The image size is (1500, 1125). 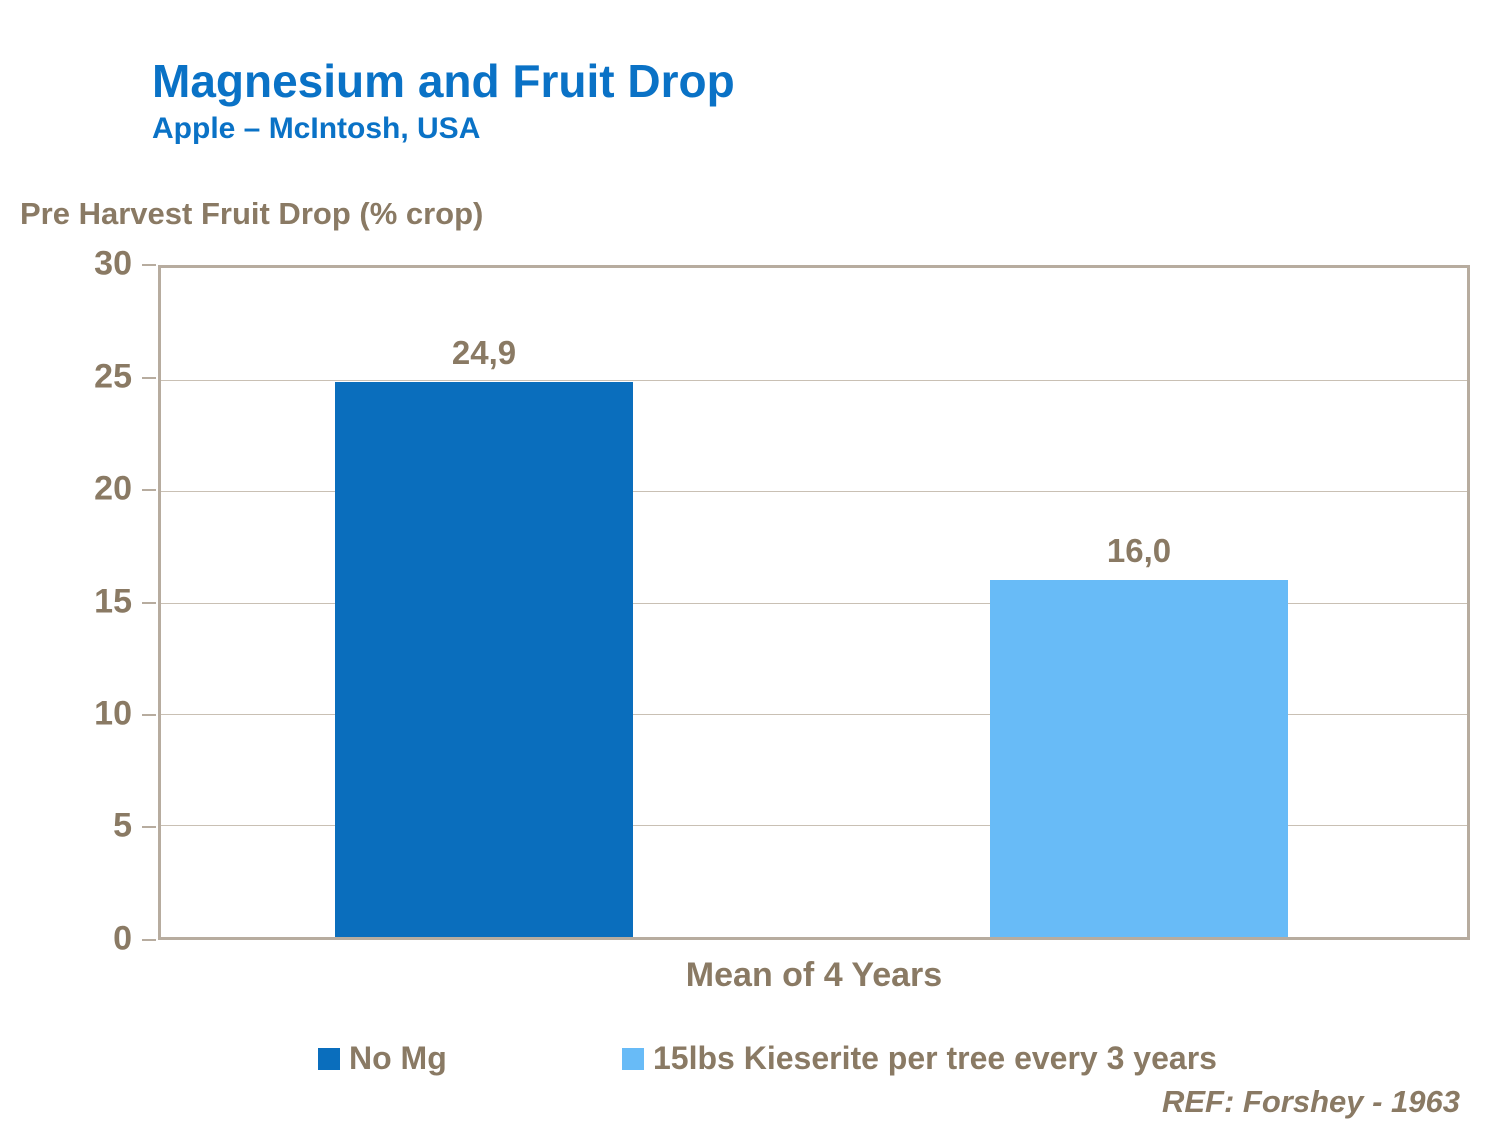 What do you see at coordinates (1139, 758) in the screenshot?
I see `bar-kieserite` at bounding box center [1139, 758].